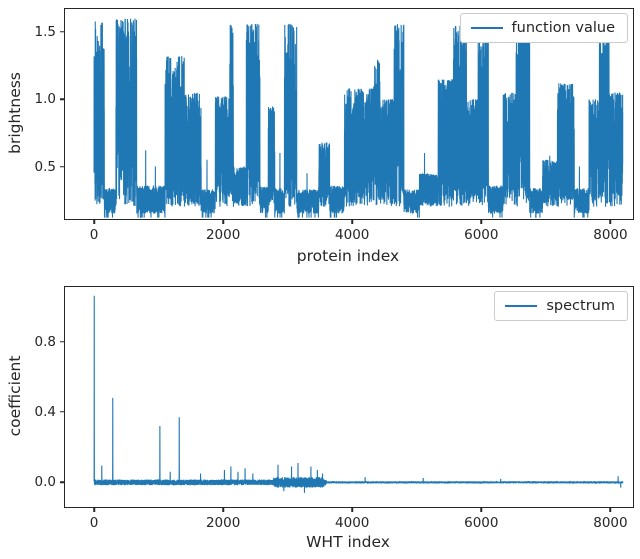 This screenshot has width=640, height=559. Describe the element at coordinates (45, 31) in the screenshot. I see `y-tick-label: 1.5` at that location.